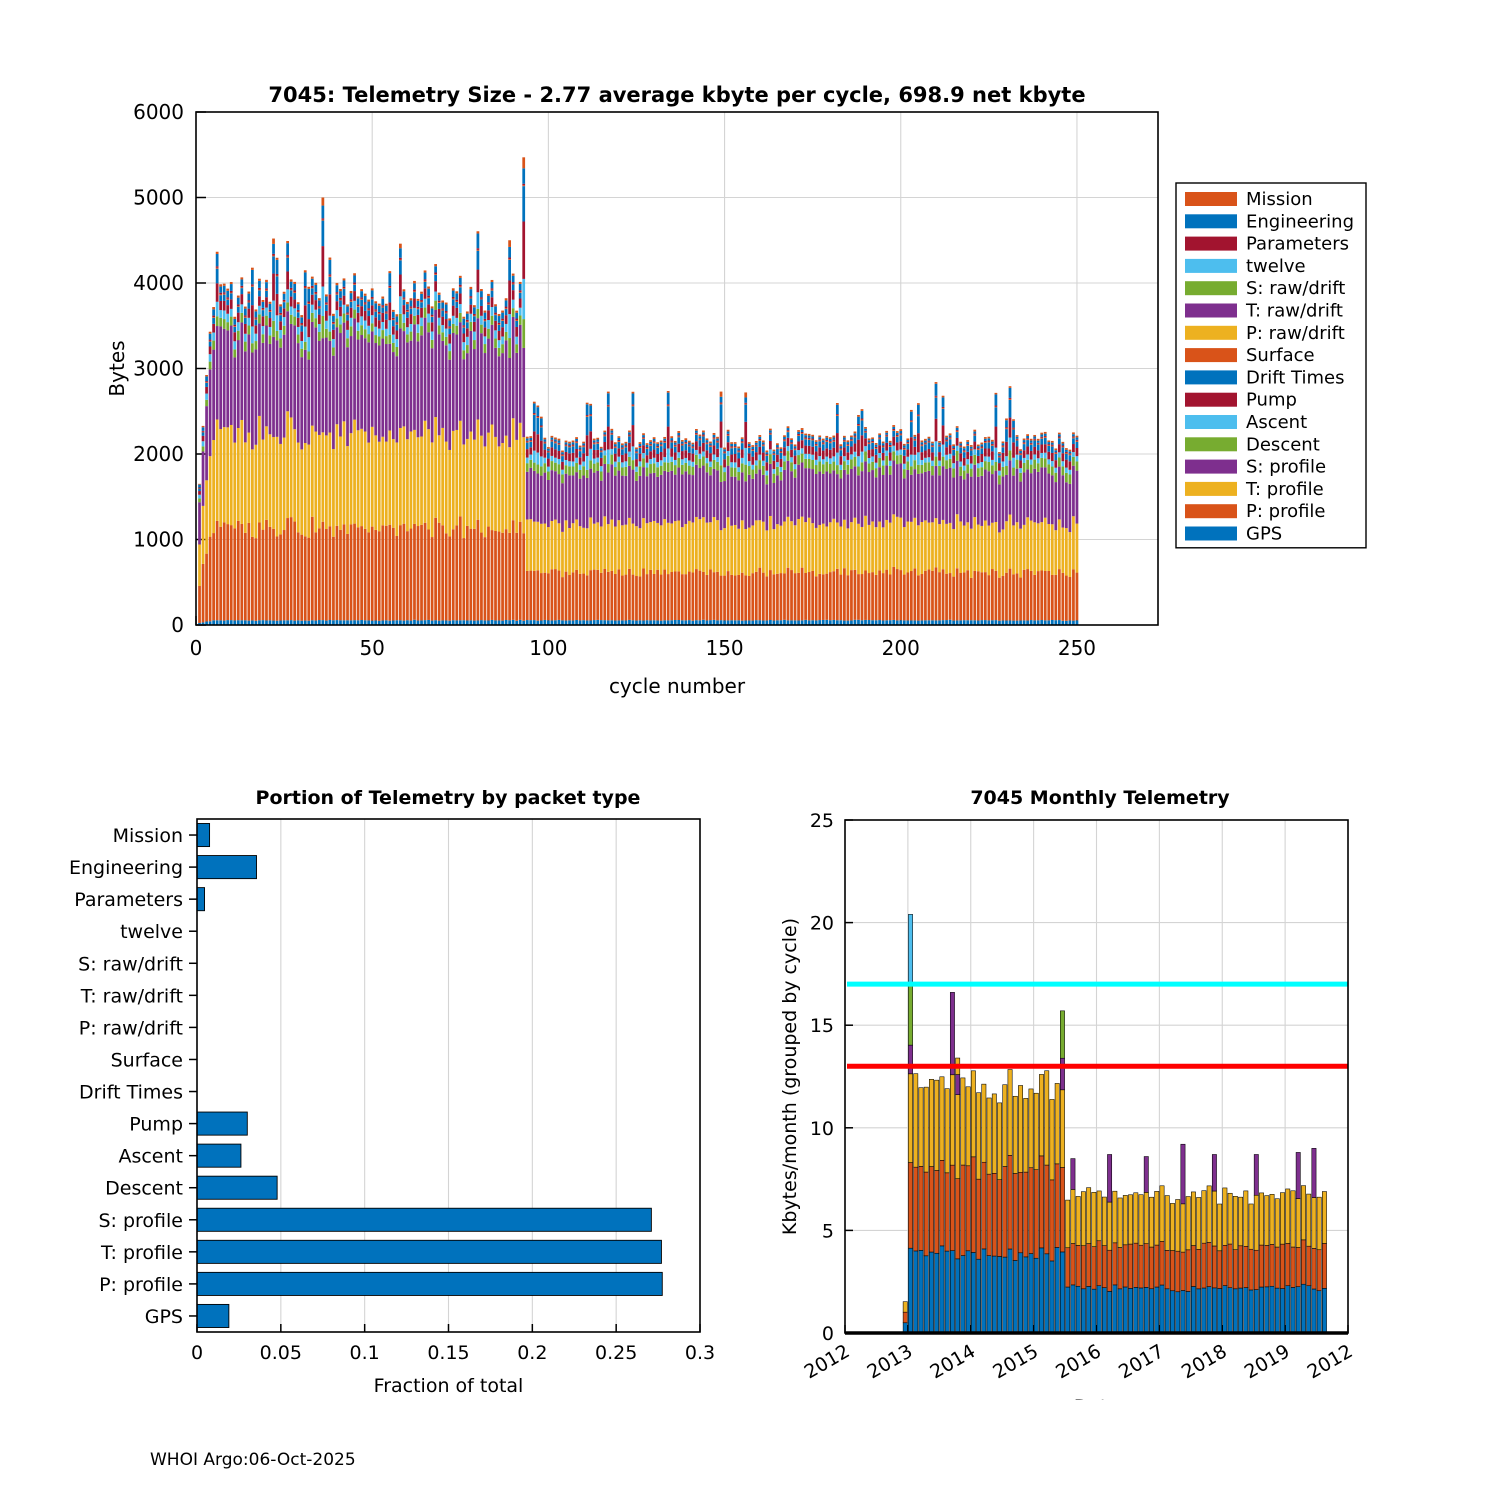  I want to click on svg-text: Bytes, so click(117, 368).